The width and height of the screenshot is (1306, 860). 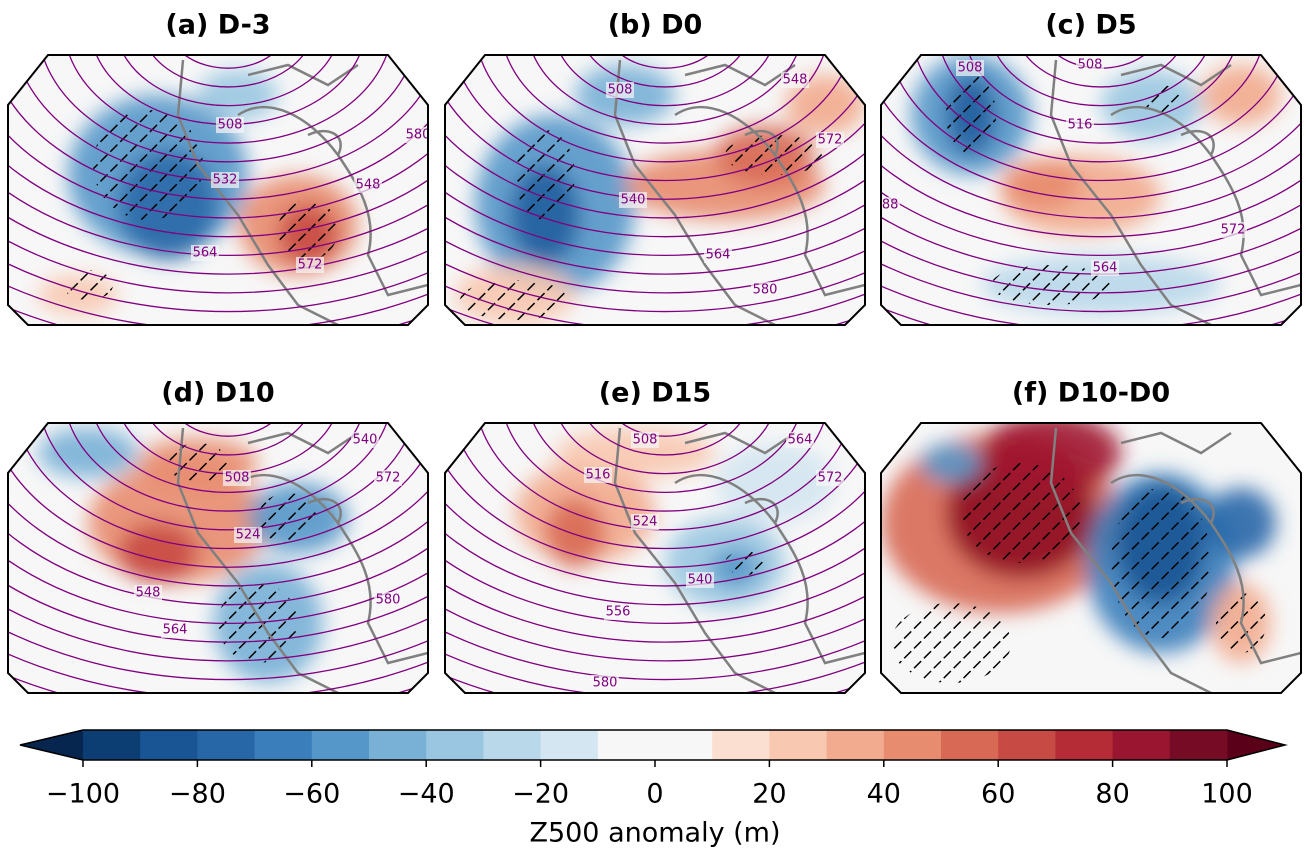 What do you see at coordinates (645, 522) in the screenshot?
I see `contour-label: 524` at bounding box center [645, 522].